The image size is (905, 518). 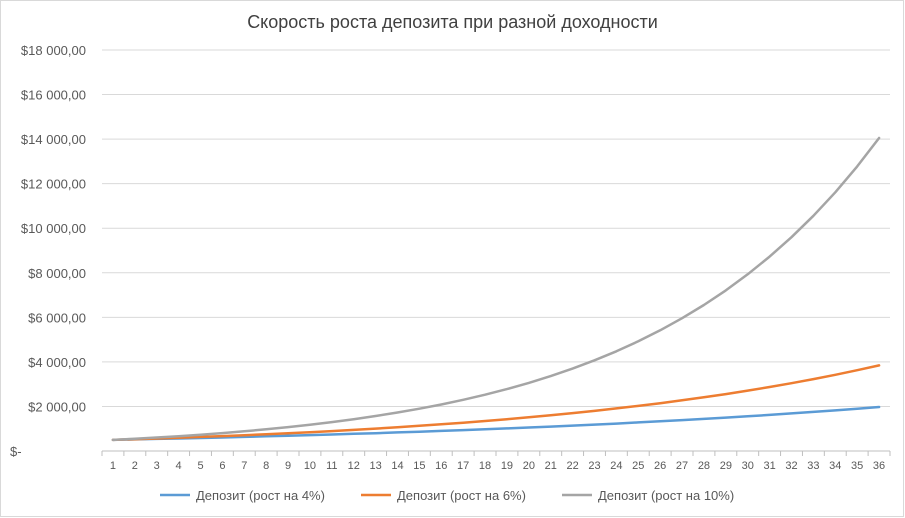 What do you see at coordinates (441, 466) in the screenshot?
I see `x-tick-label: 16` at bounding box center [441, 466].